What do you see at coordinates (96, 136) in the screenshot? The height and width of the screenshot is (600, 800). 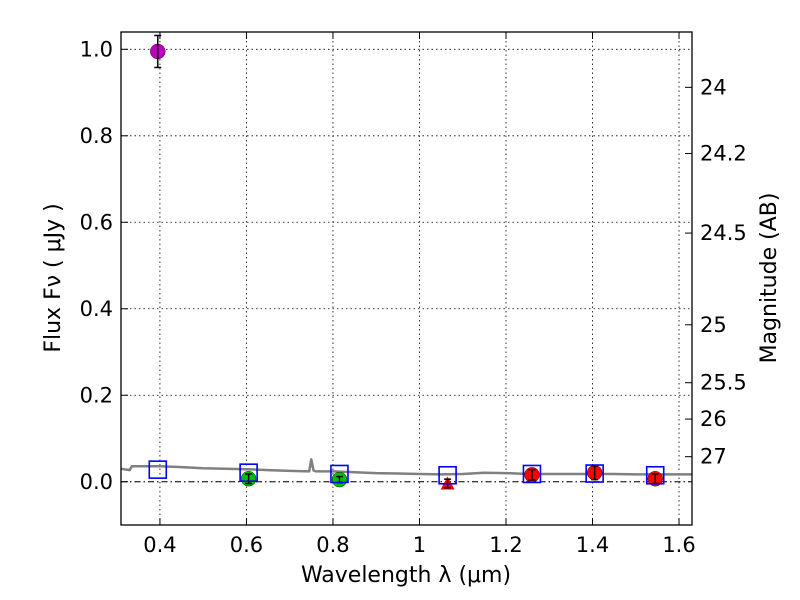 I see `y-tick-label: 0.8` at bounding box center [96, 136].